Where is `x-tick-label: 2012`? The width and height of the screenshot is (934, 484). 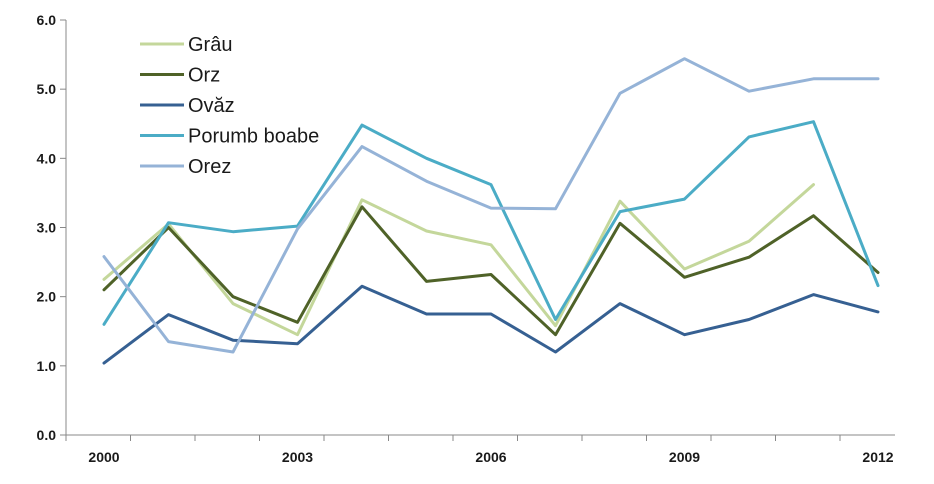
x-tick-label: 2012 is located at coordinates (877, 457).